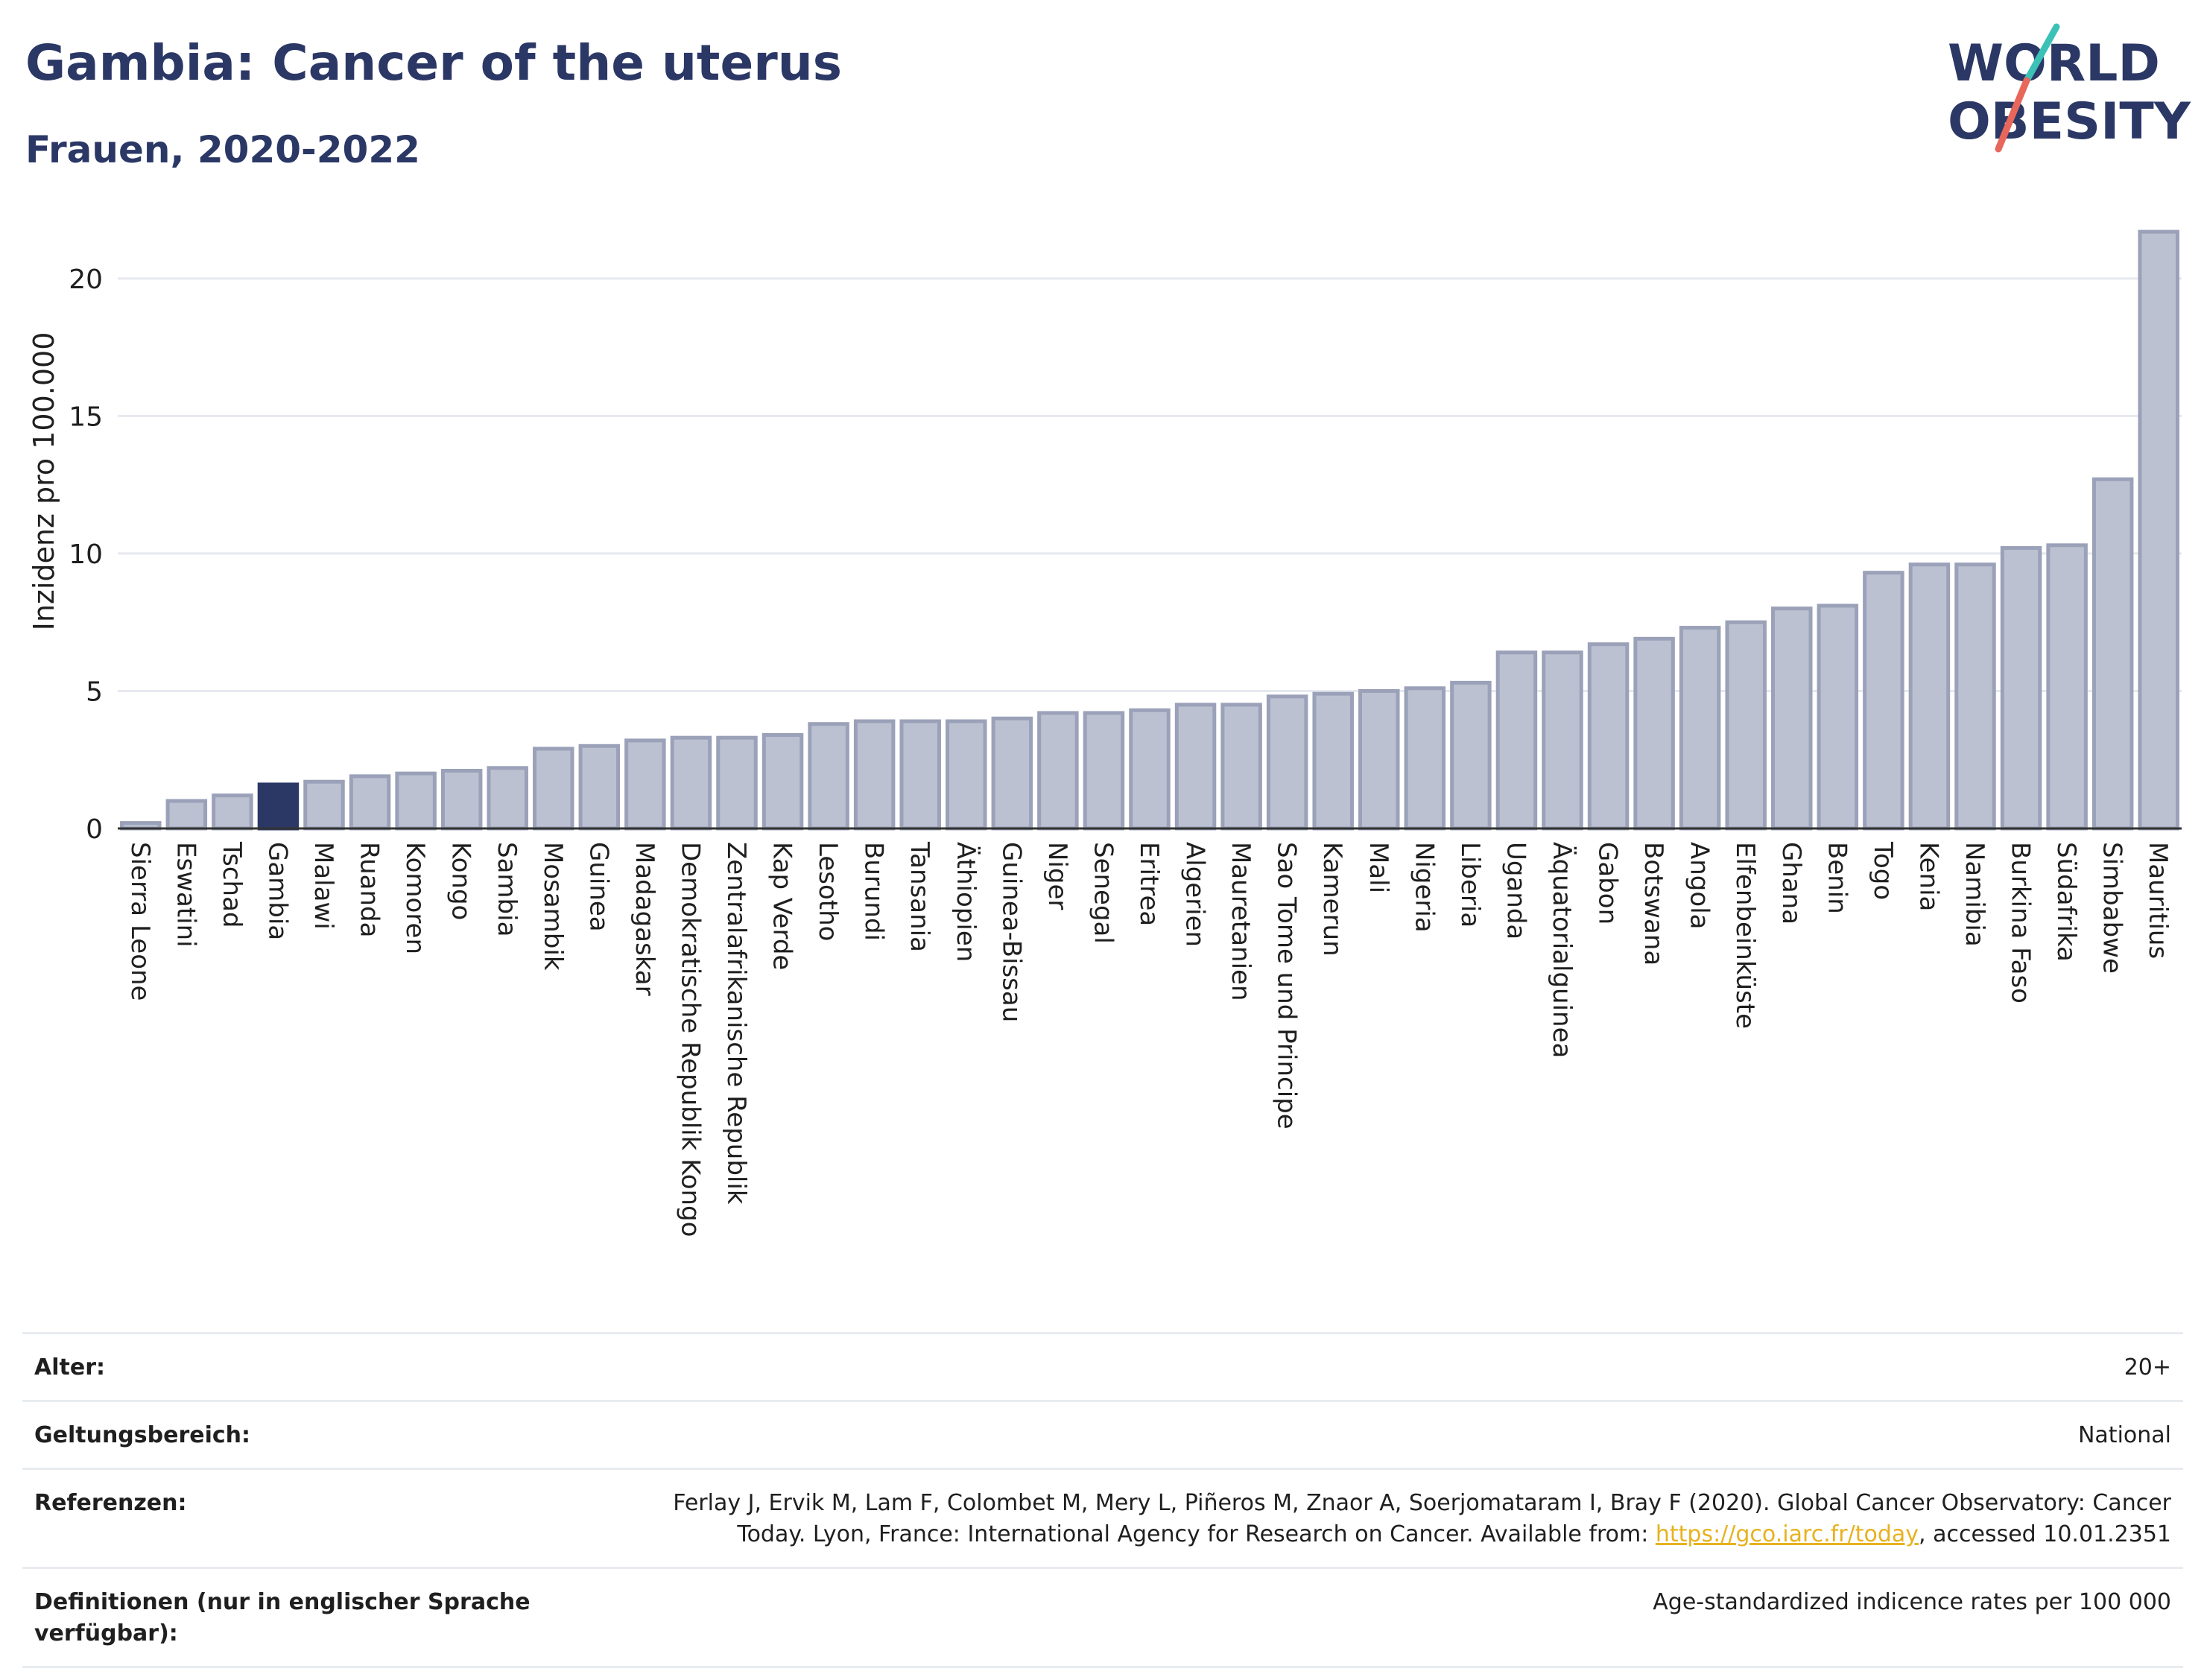 The height and width of the screenshot is (1680, 2204). Describe the element at coordinates (1746, 725) in the screenshot. I see `bar-elfenbeinküste` at that location.